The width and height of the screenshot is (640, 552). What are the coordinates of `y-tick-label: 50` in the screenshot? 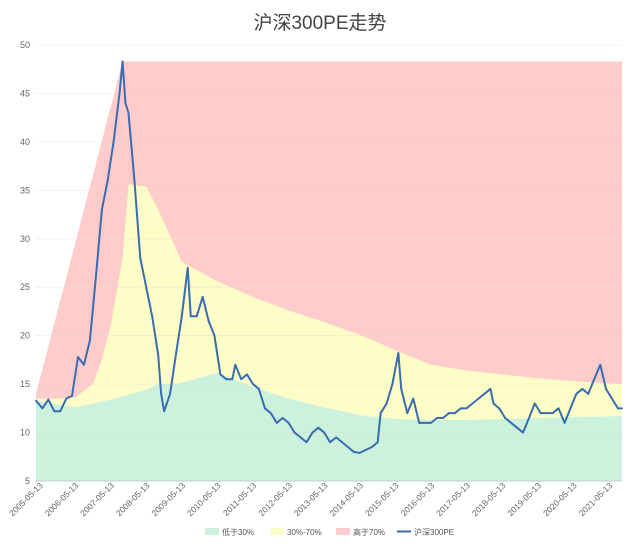 It's located at (25, 45).